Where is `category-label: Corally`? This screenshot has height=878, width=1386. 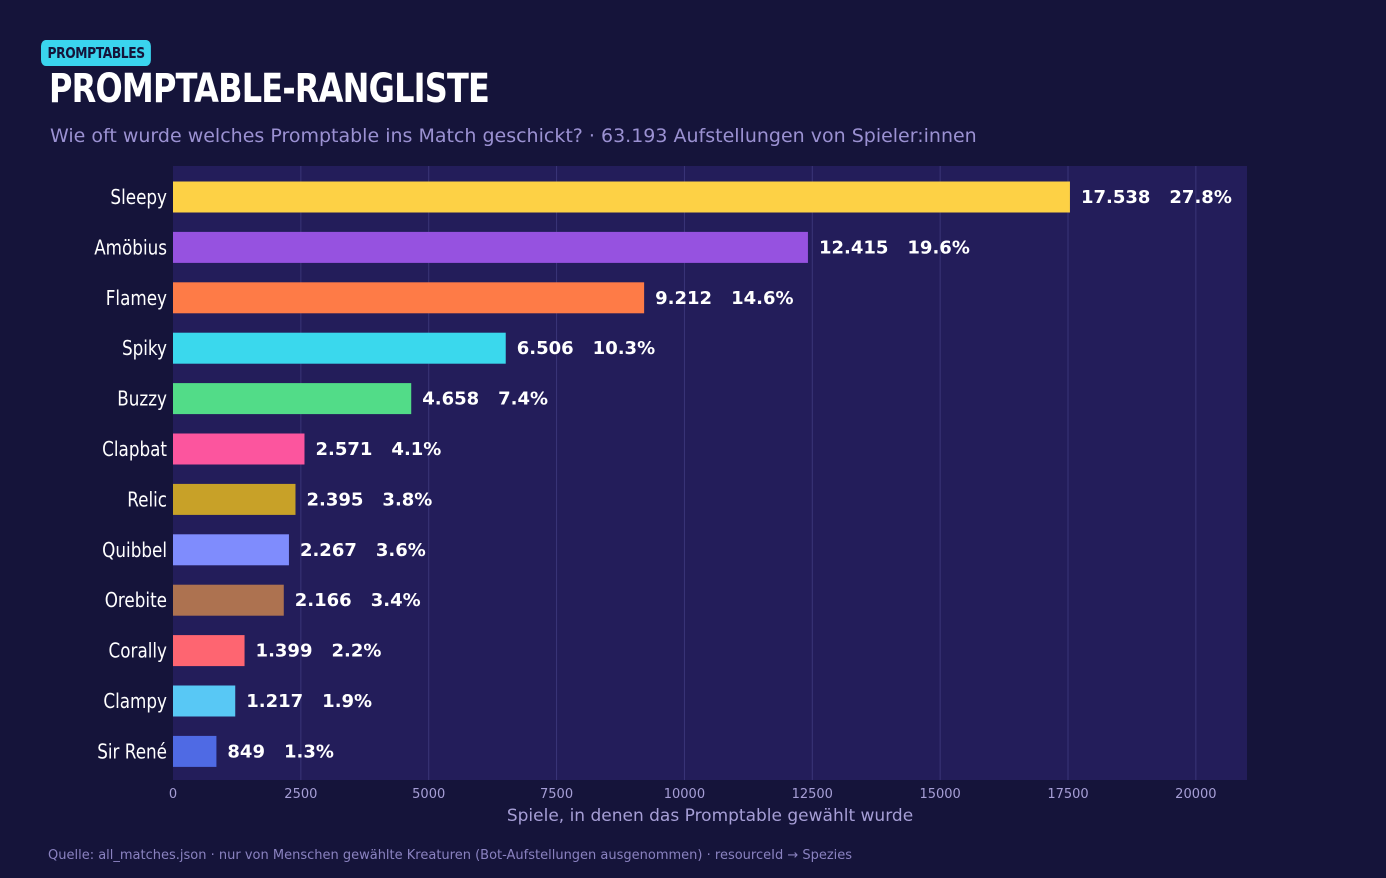 category-label: Corally is located at coordinates (138, 651).